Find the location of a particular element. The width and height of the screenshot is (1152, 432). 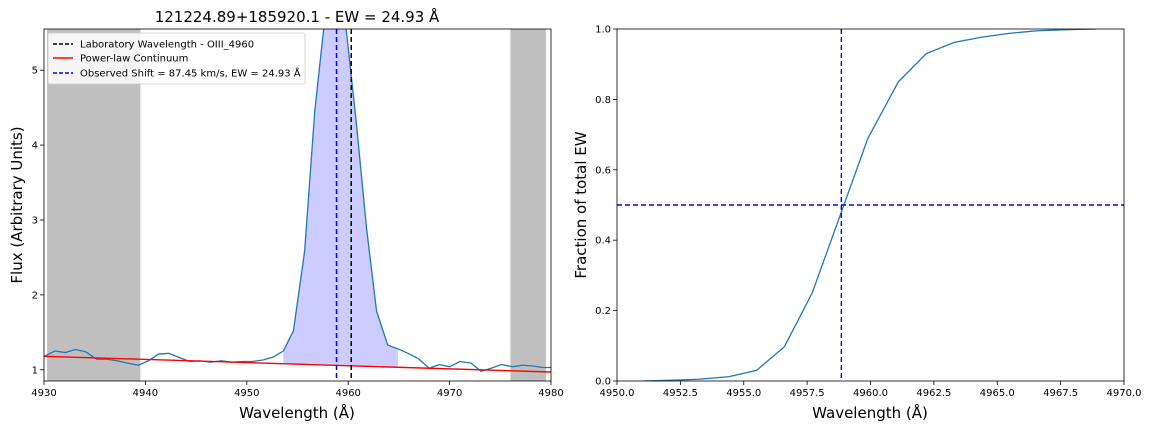

chart-title: 121224.89+185920.1 - EW = 24.93 Å is located at coordinates (297, 16).